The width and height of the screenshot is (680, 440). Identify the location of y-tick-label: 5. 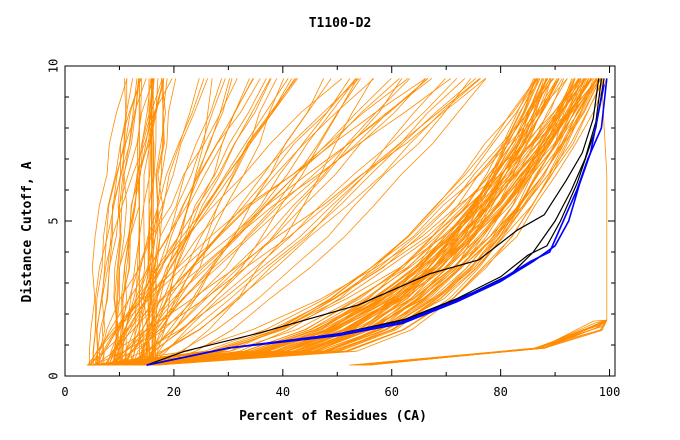
(54, 220).